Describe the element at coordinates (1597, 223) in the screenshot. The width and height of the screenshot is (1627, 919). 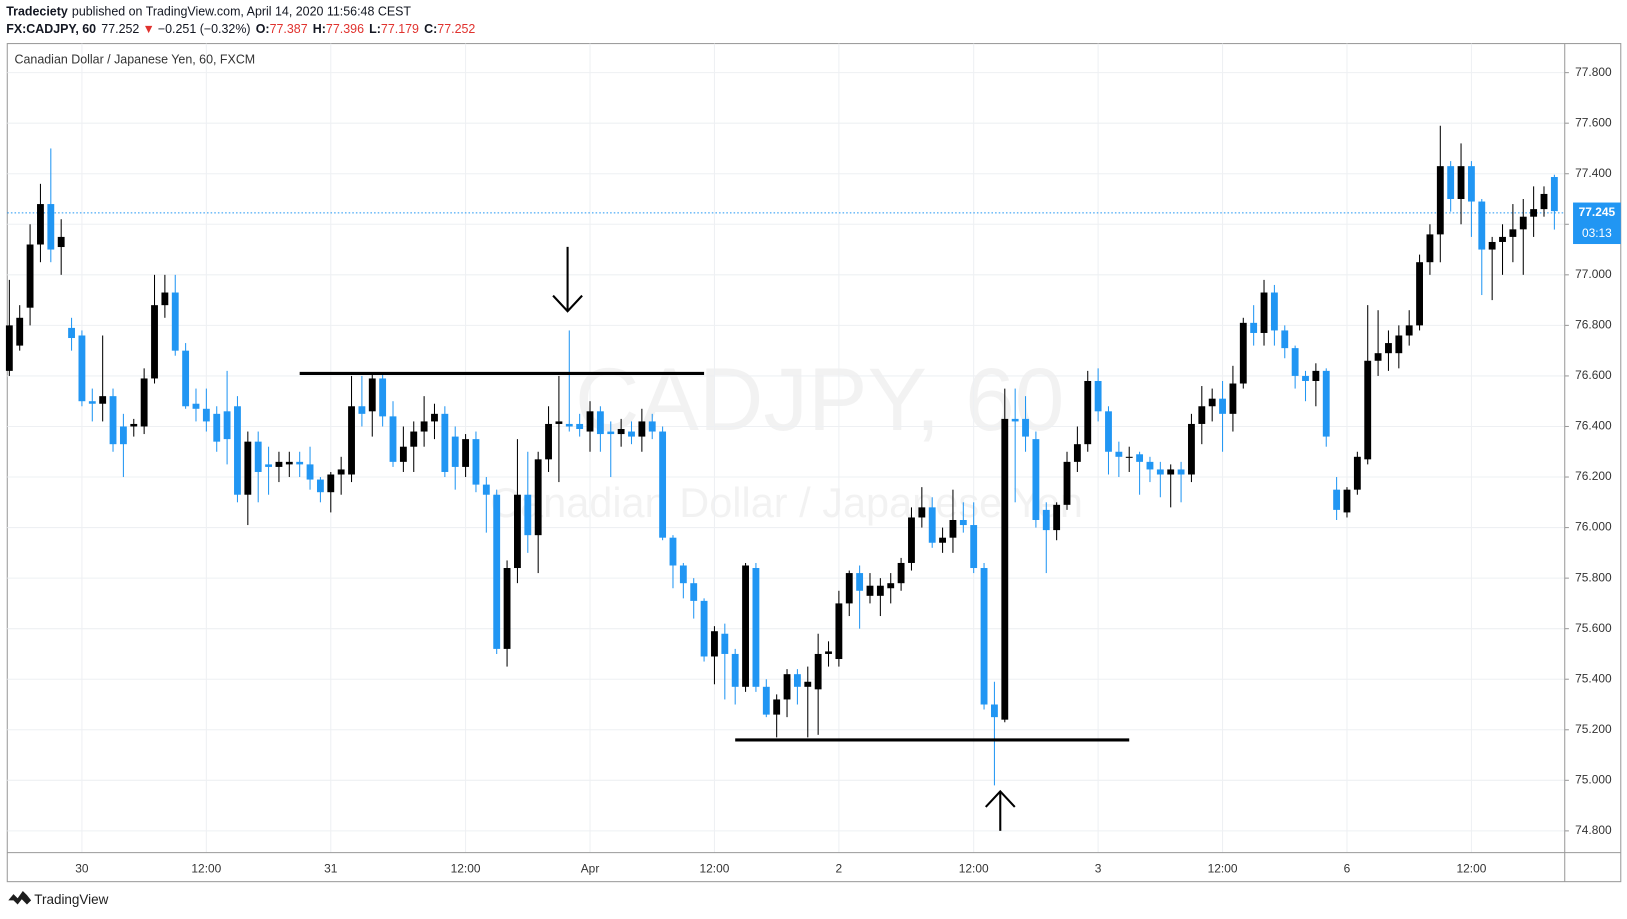
I see `last-price-tag` at that location.